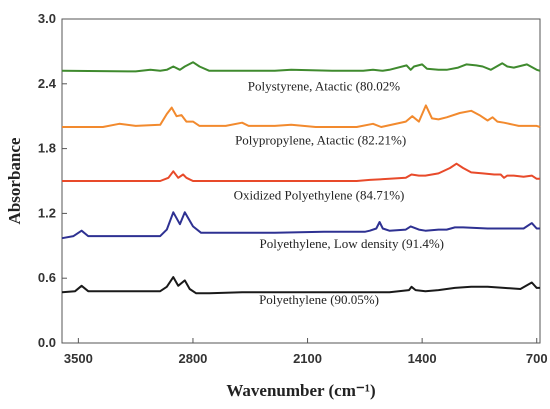  Describe the element at coordinates (47, 212) in the screenshot. I see `y-tick-label: 1.2` at that location.